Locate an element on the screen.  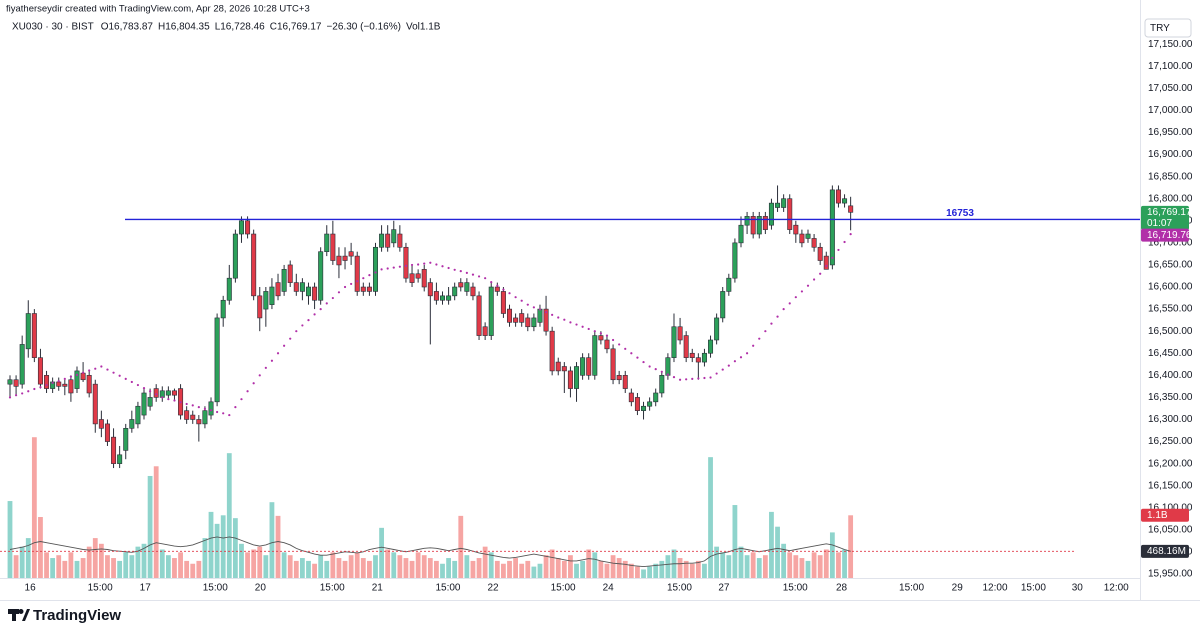
status-item: Vol1.1B is located at coordinates (423, 27).